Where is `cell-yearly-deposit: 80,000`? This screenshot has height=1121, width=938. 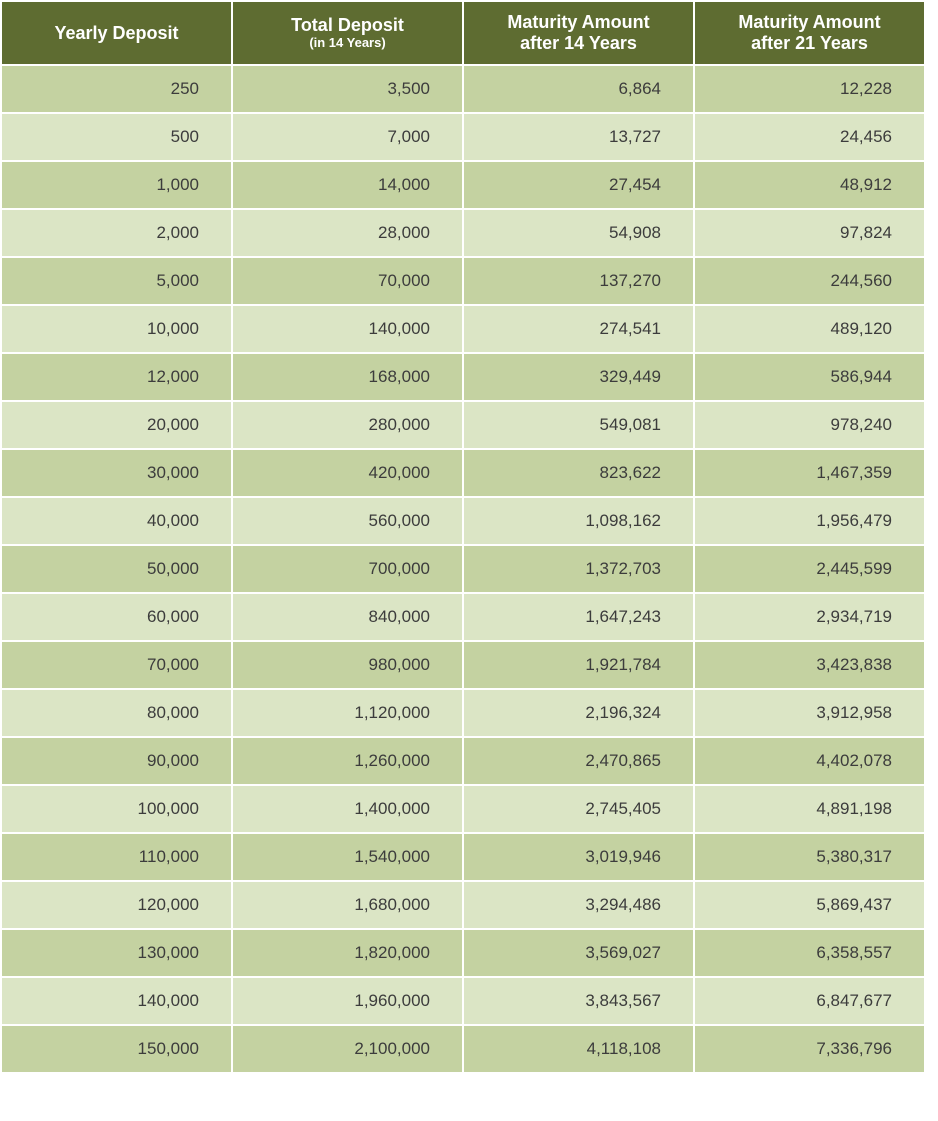 cell-yearly-deposit: 80,000 is located at coordinates (116, 713).